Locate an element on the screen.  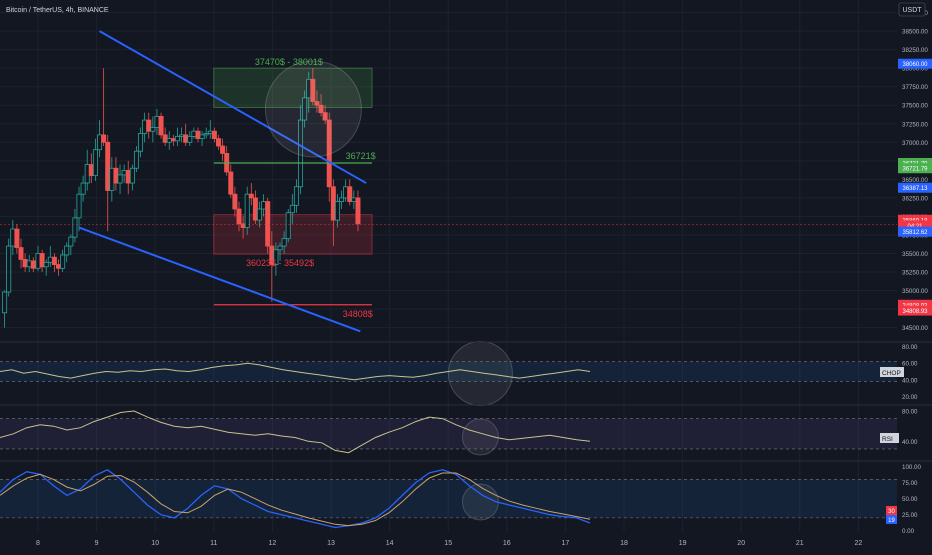
y-tick-label: 38000.00 is located at coordinates (915, 69).